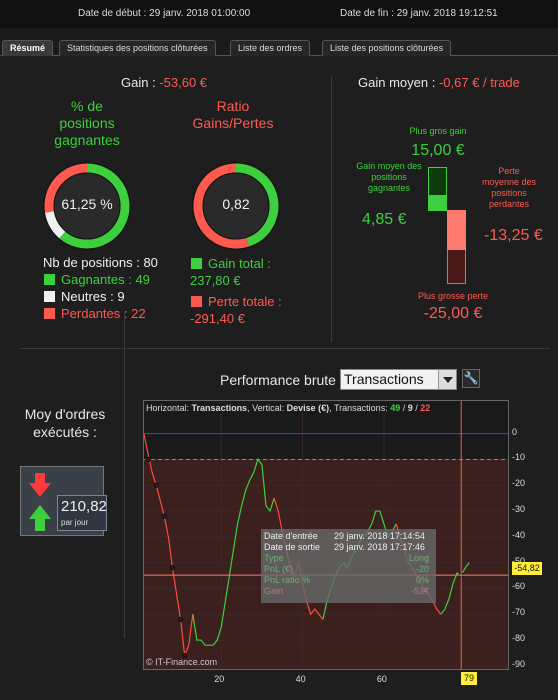 The width and height of the screenshot is (558, 700). Describe the element at coordinates (274, 591) in the screenshot. I see `tooltip-gain-label: Gain` at that location.